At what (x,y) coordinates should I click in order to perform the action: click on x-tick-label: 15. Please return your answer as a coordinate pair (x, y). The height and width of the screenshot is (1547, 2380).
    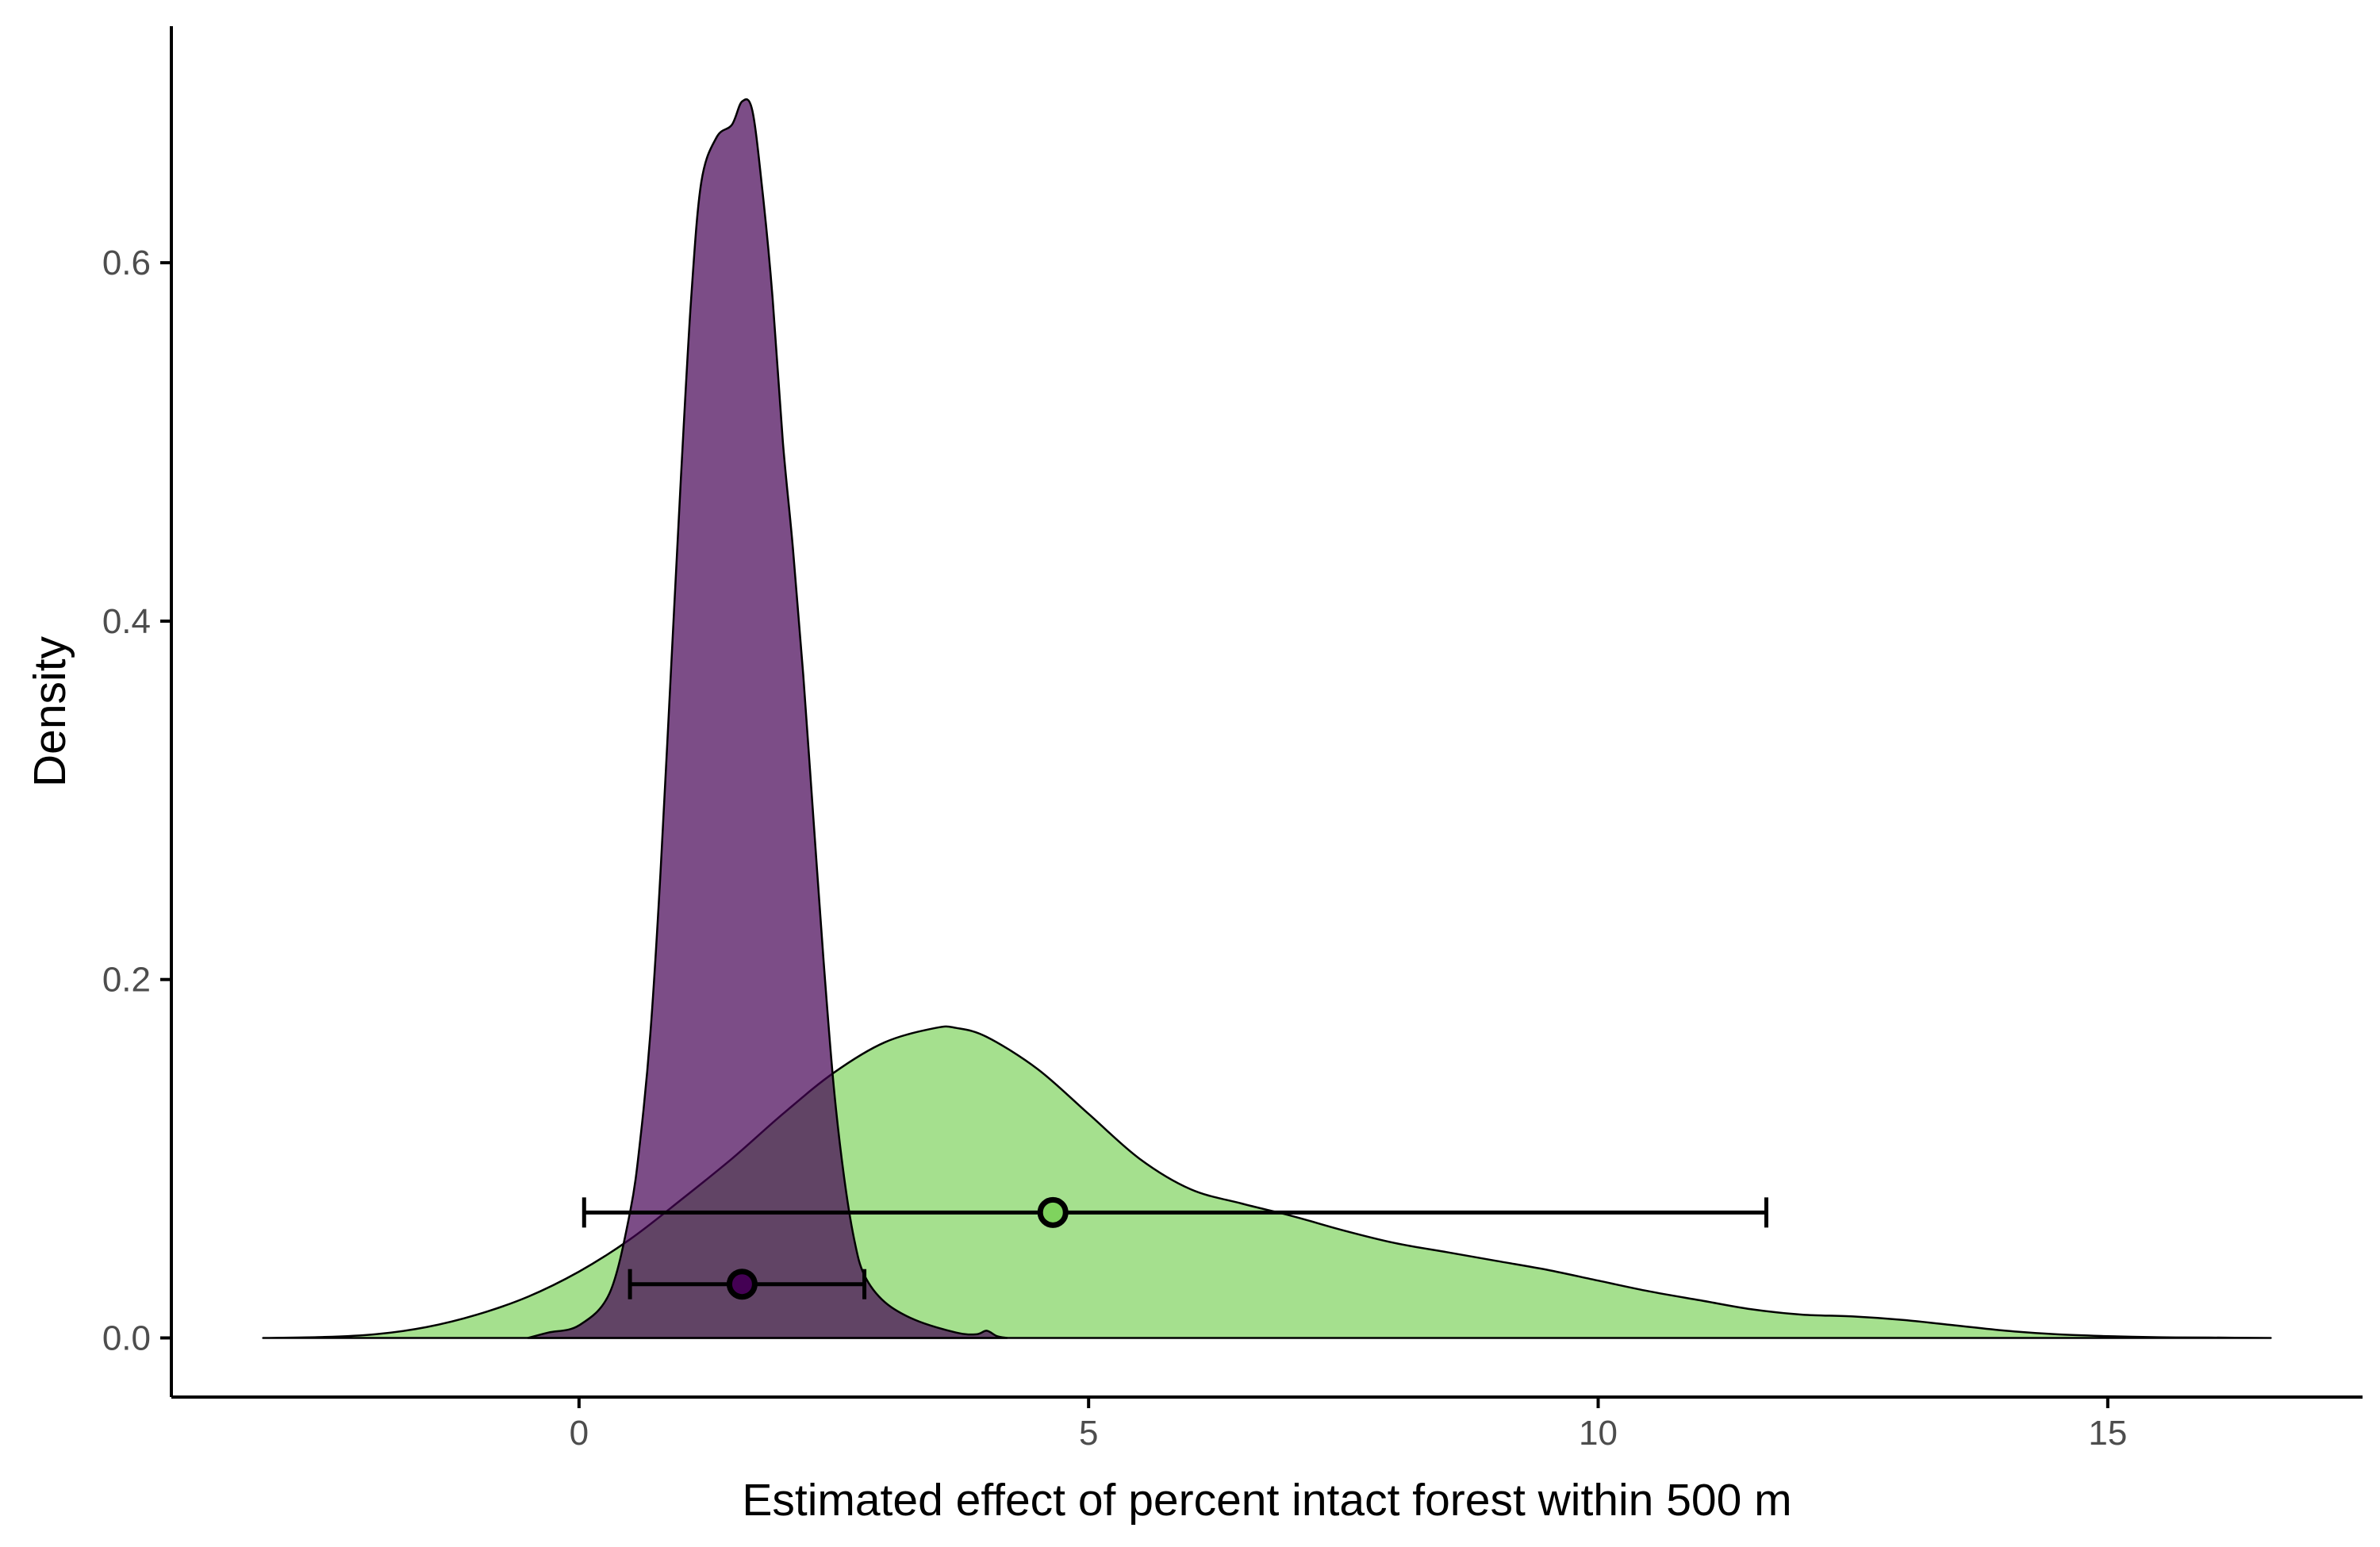
    Looking at the image, I should click on (2107, 1433).